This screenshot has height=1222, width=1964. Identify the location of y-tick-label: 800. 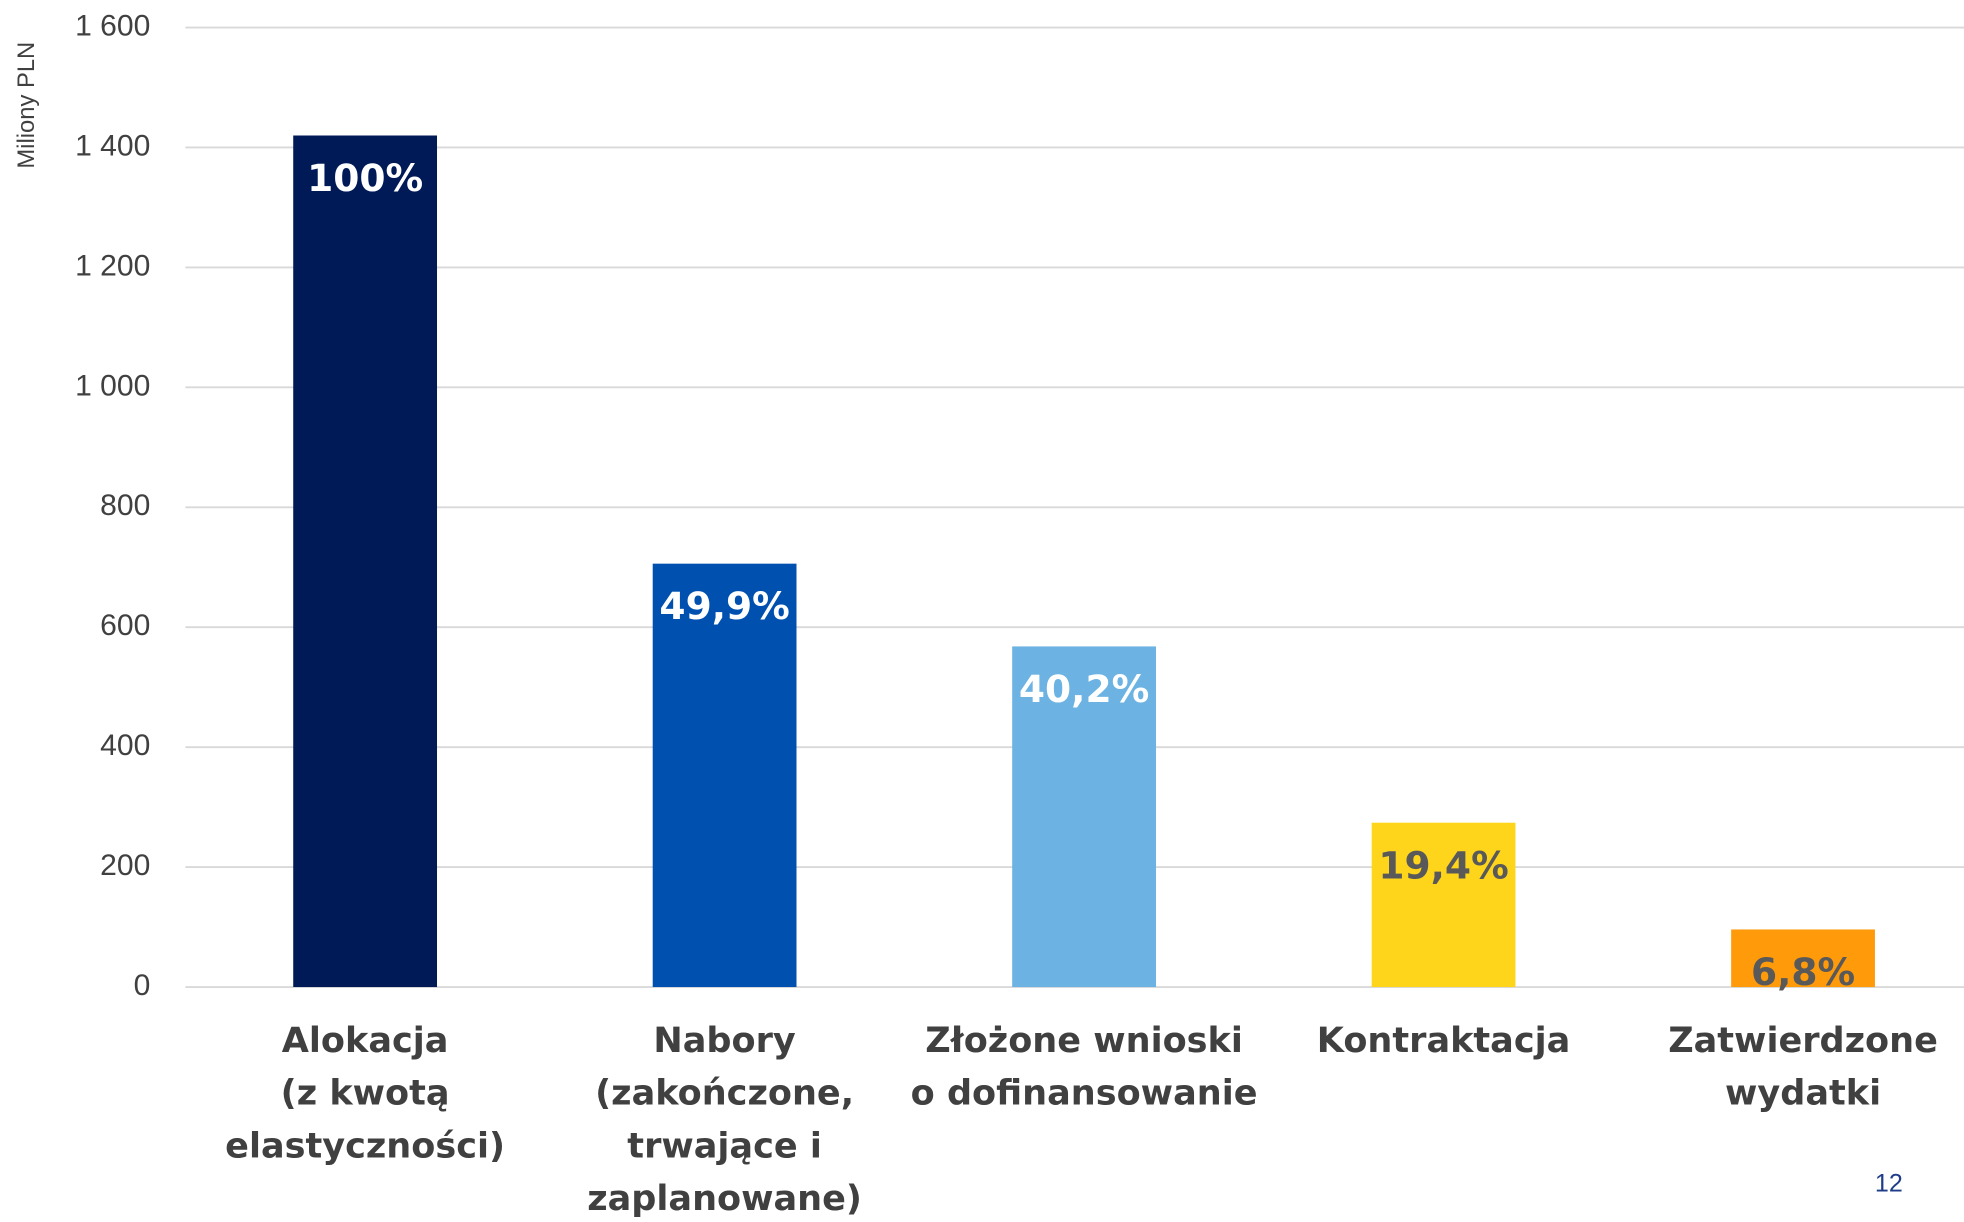
(125, 505).